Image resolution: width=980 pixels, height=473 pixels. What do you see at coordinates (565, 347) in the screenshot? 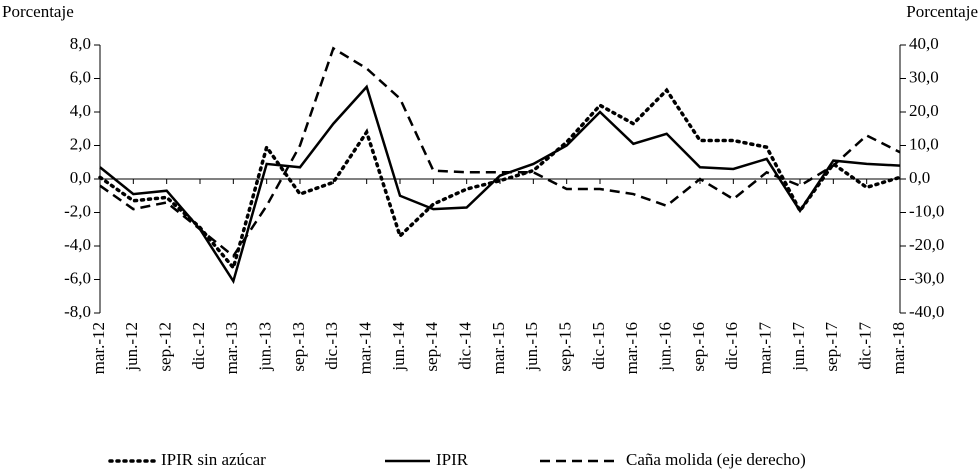
I see `x-tick-label: sep.-15` at bounding box center [565, 347].